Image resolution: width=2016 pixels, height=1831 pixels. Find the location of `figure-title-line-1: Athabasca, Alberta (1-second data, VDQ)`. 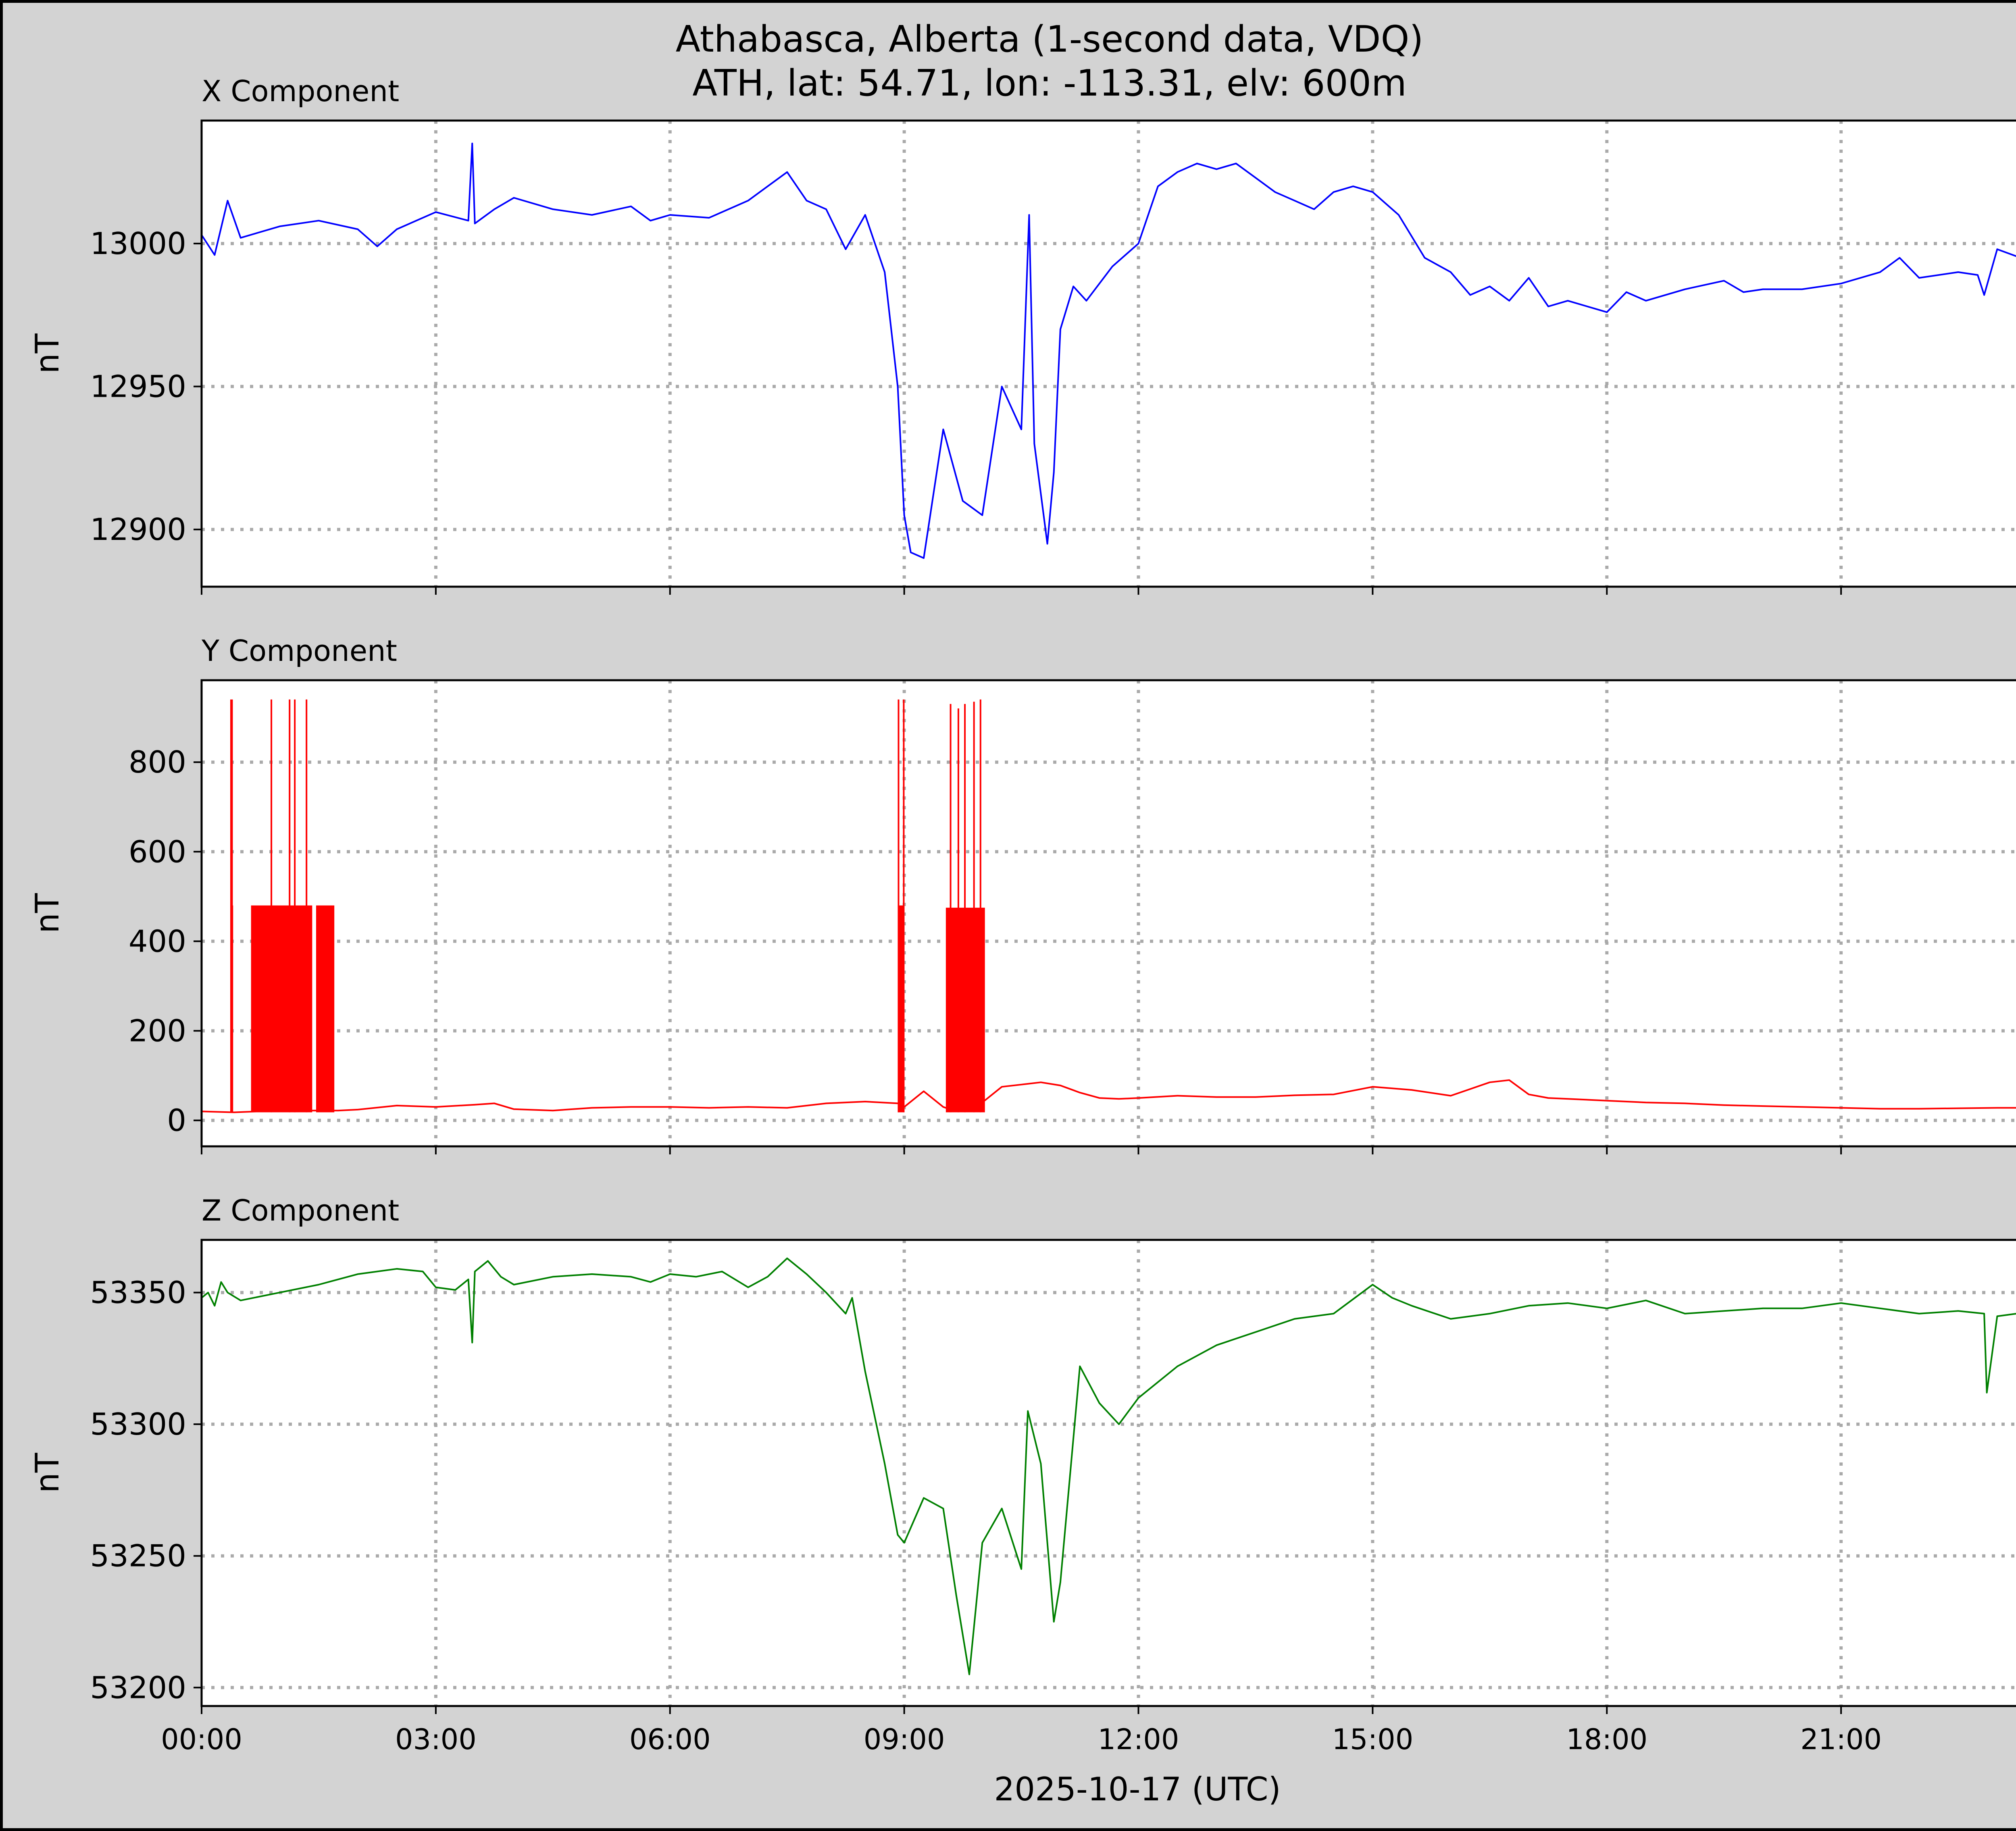

figure-title-line-1: Athabasca, Alberta (1-second data, VDQ) is located at coordinates (1050, 39).